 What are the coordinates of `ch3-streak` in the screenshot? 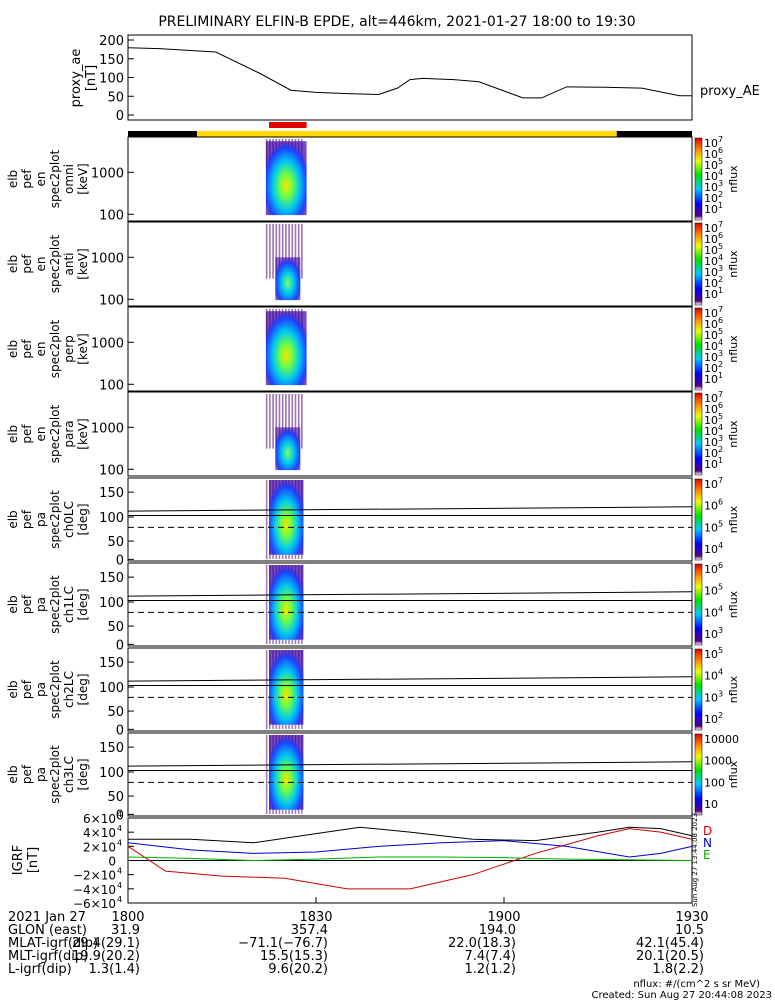 It's located at (266, 774).